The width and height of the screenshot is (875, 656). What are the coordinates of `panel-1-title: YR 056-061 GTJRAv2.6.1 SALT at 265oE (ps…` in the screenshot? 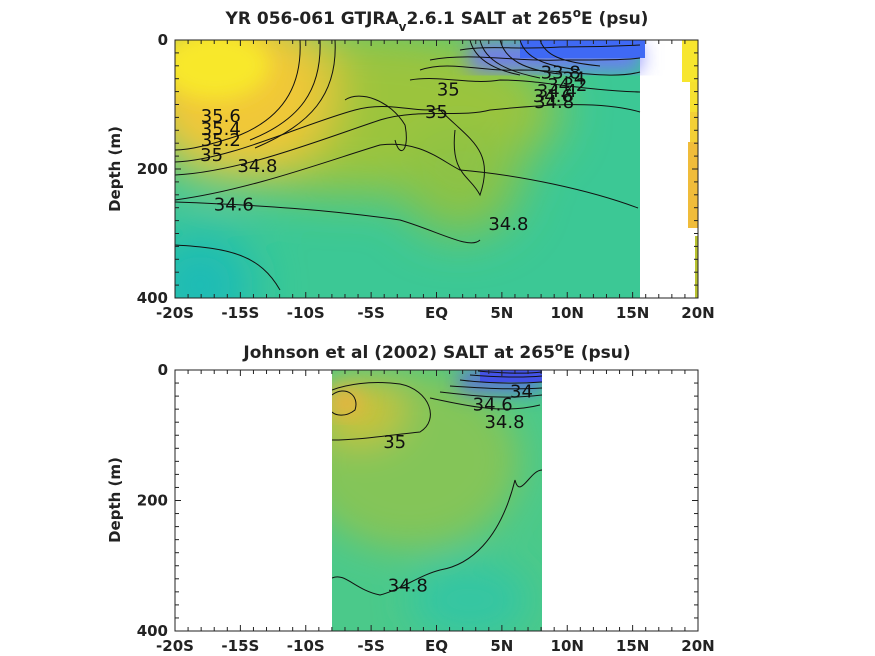 It's located at (437, 20).